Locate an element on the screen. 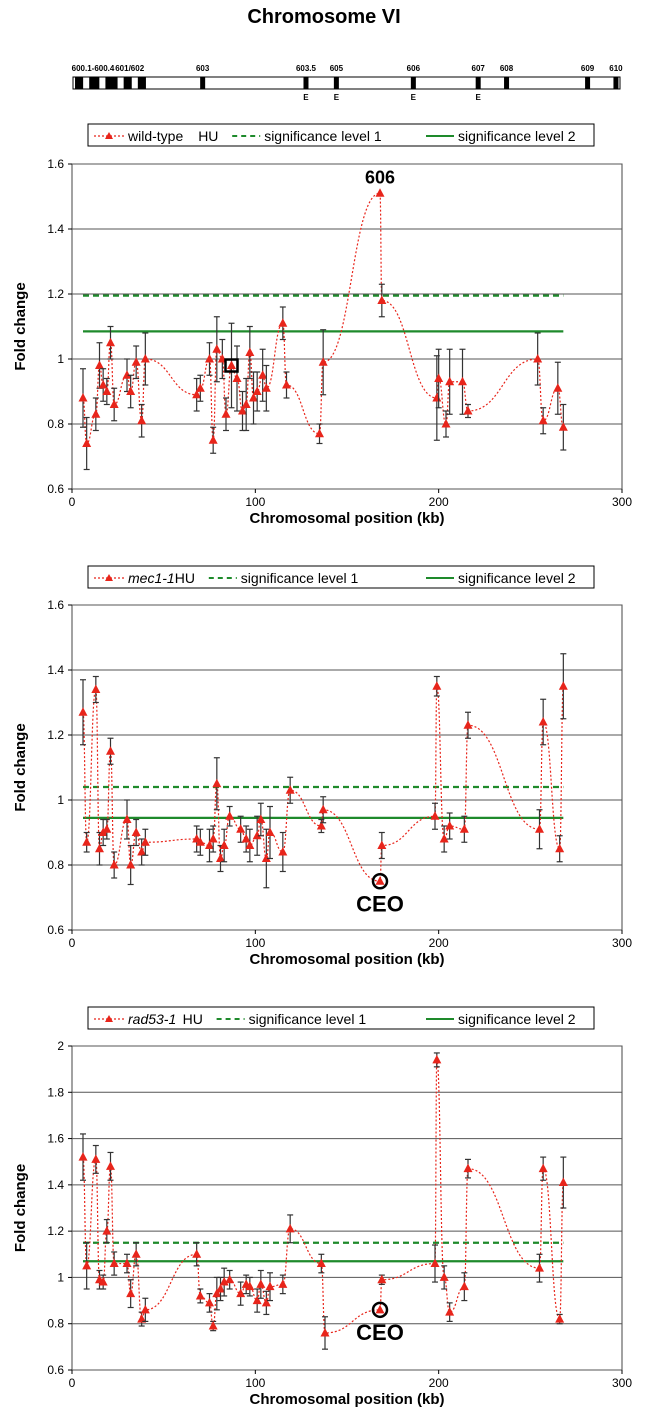  origin-label: 601/602 is located at coordinates (129, 68).